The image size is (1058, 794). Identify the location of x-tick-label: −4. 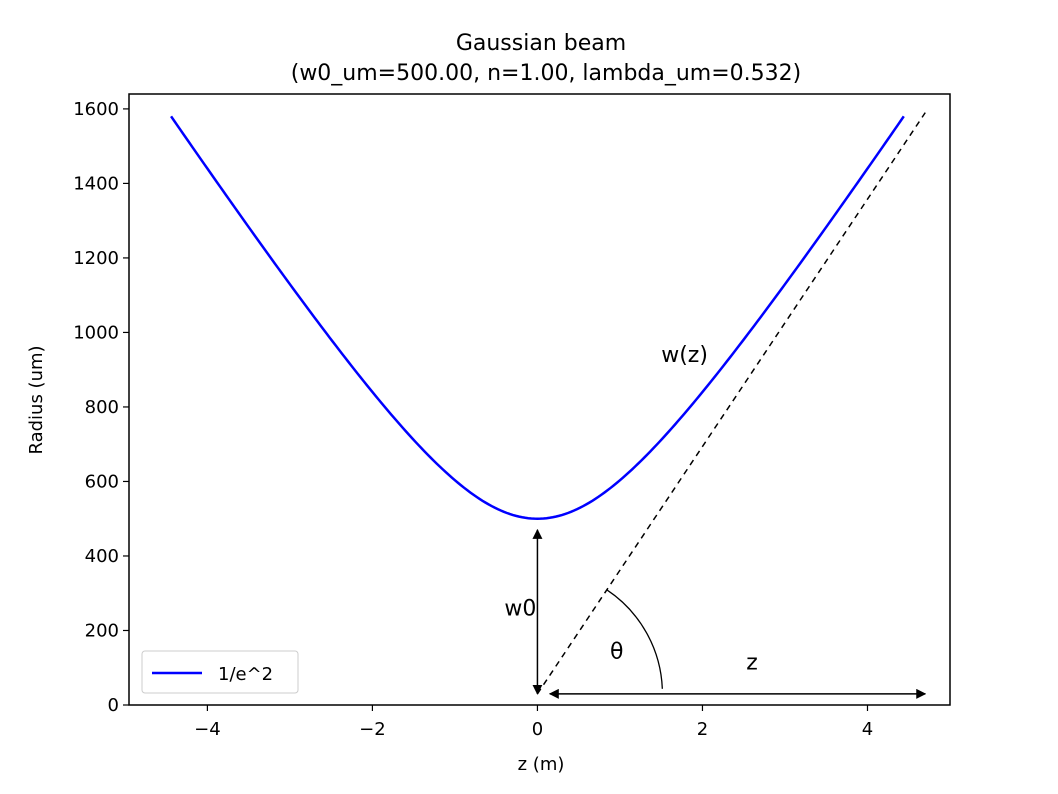
(207, 729).